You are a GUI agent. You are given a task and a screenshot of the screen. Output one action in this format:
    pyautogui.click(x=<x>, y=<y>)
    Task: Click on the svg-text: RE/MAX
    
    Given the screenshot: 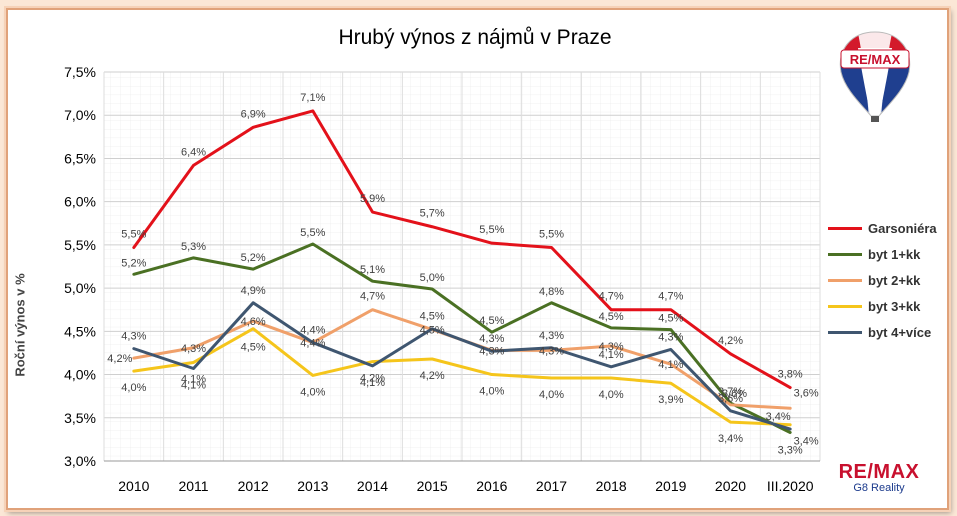 What is the action you would take?
    pyautogui.click(x=875, y=59)
    